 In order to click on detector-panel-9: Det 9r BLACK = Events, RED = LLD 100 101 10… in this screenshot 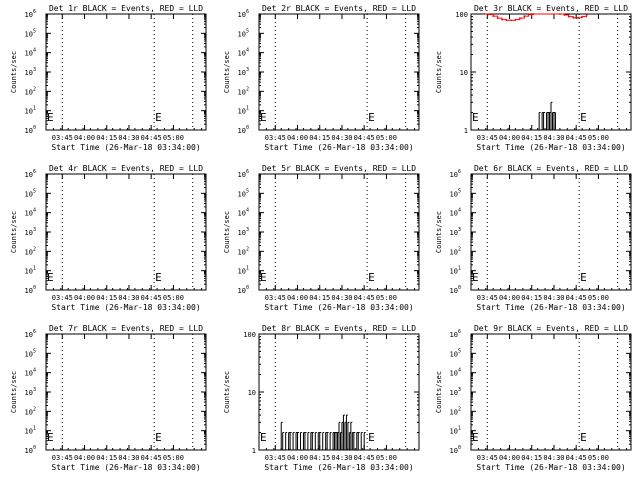, I will do `click(533, 398)`.